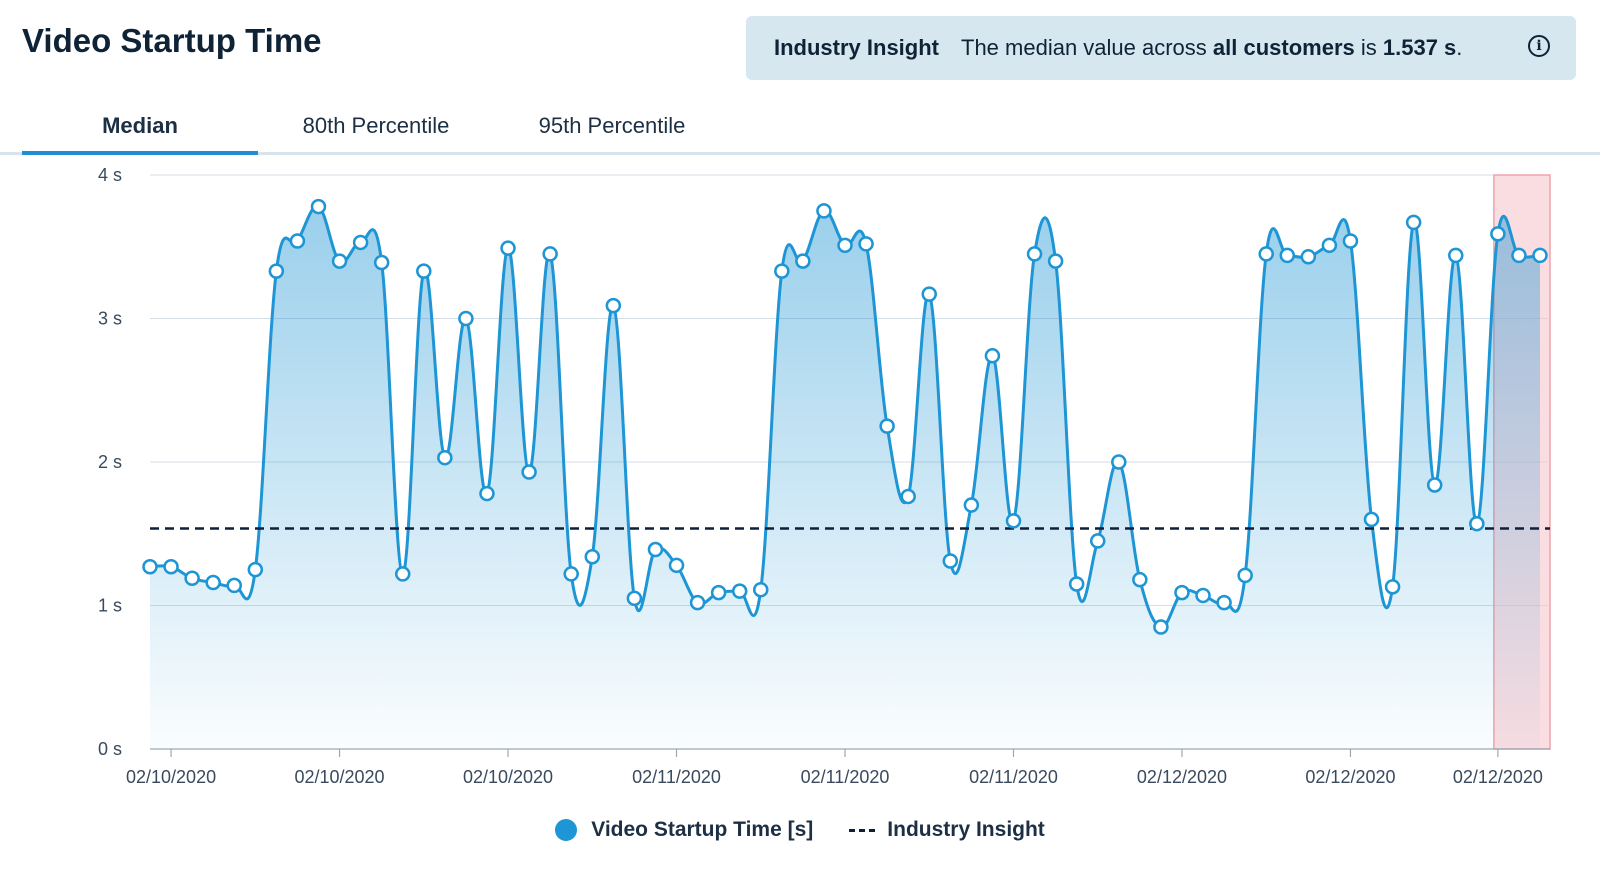 This screenshot has width=1600, height=884. What do you see at coordinates (1539, 46) in the screenshot?
I see `info-icon: i` at bounding box center [1539, 46].